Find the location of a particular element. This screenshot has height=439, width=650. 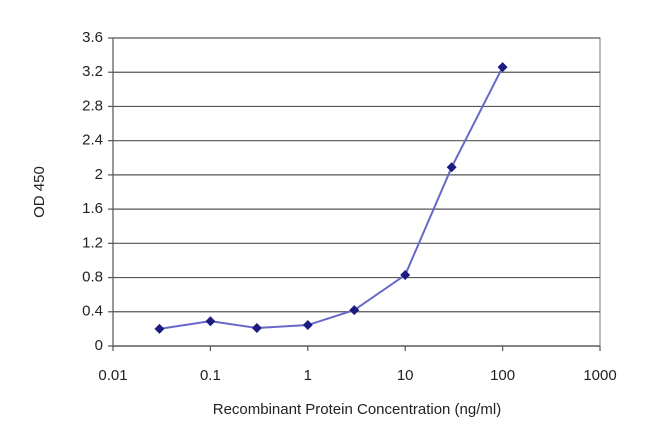

x-tick-label: 0.01 is located at coordinates (112, 375).